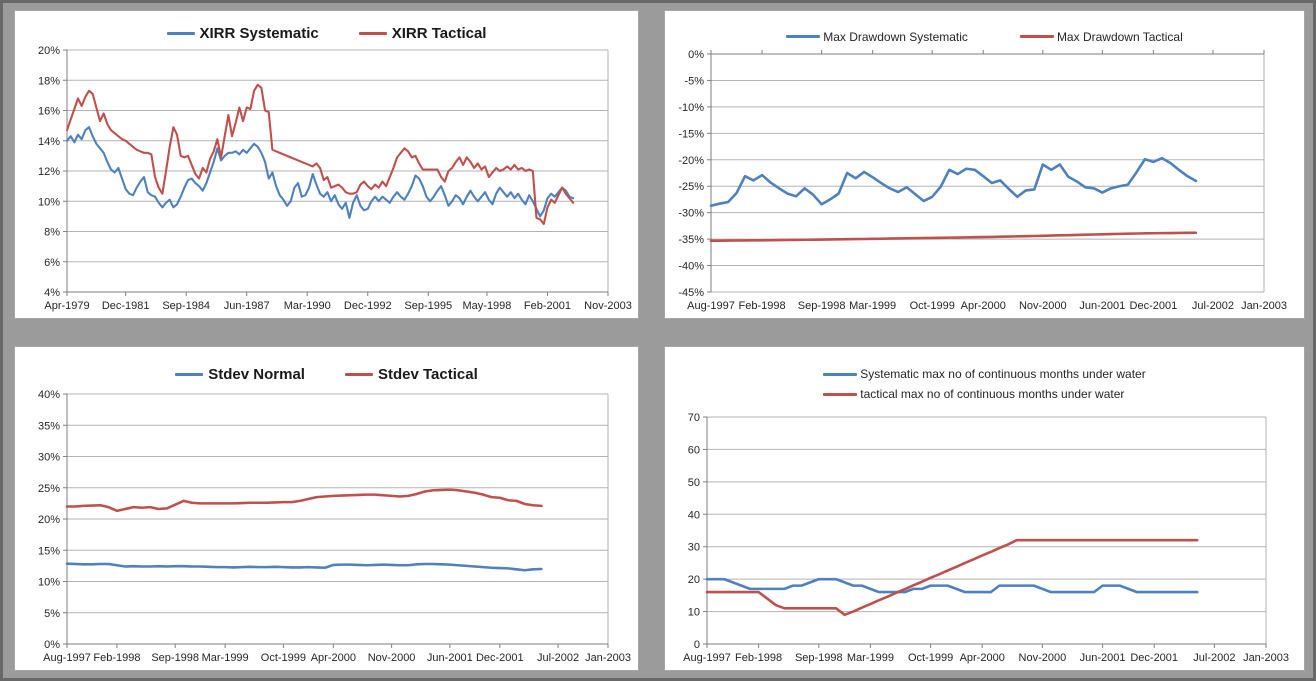 This screenshot has width=1316, height=681. I want to click on legend-item: XIRR Tactical, so click(422, 33).